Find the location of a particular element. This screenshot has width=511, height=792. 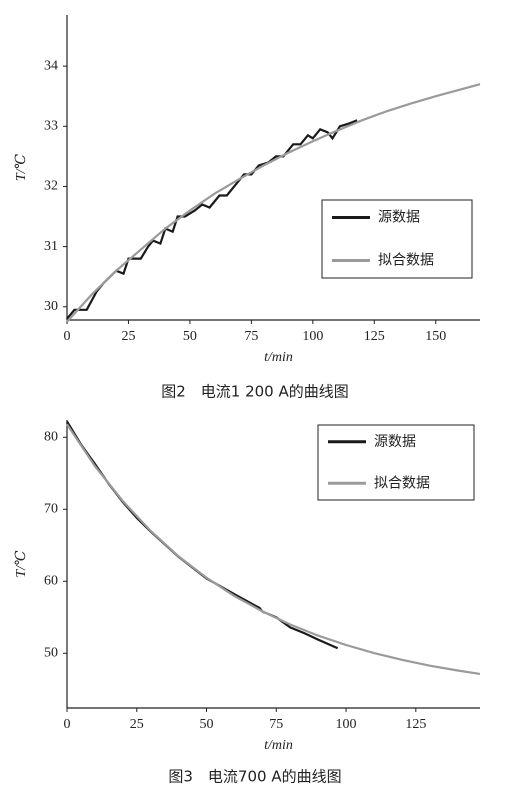

figure-caption: 图2 电流1 200 A的曲线图 is located at coordinates (255, 392).